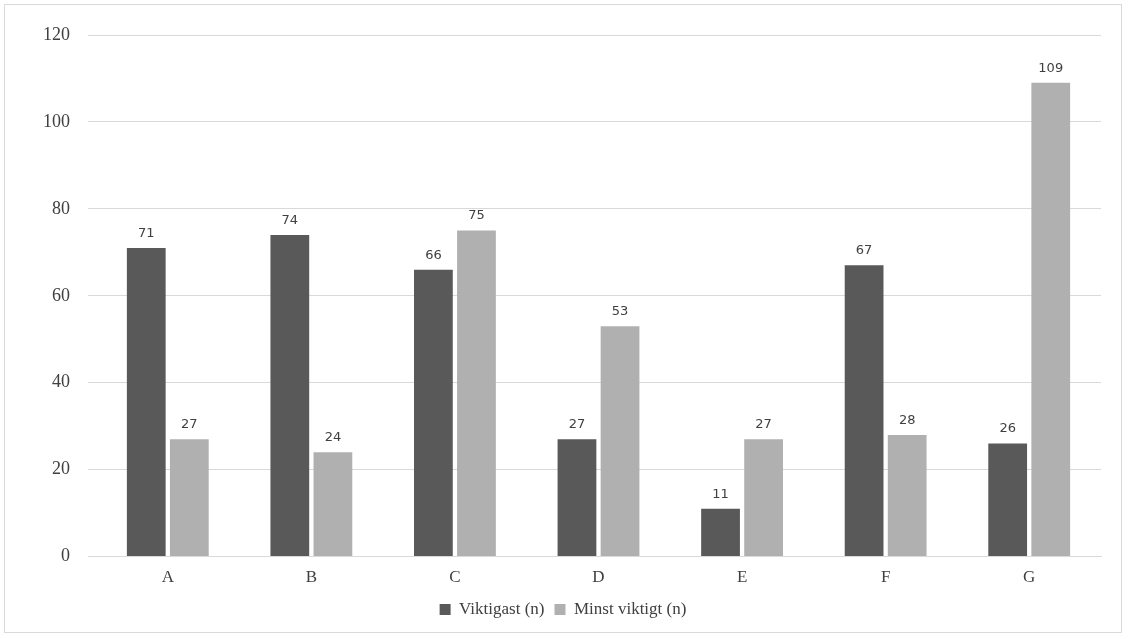 The image size is (1128, 639). Describe the element at coordinates (742, 577) in the screenshot. I see `x-tick-label: E` at that location.